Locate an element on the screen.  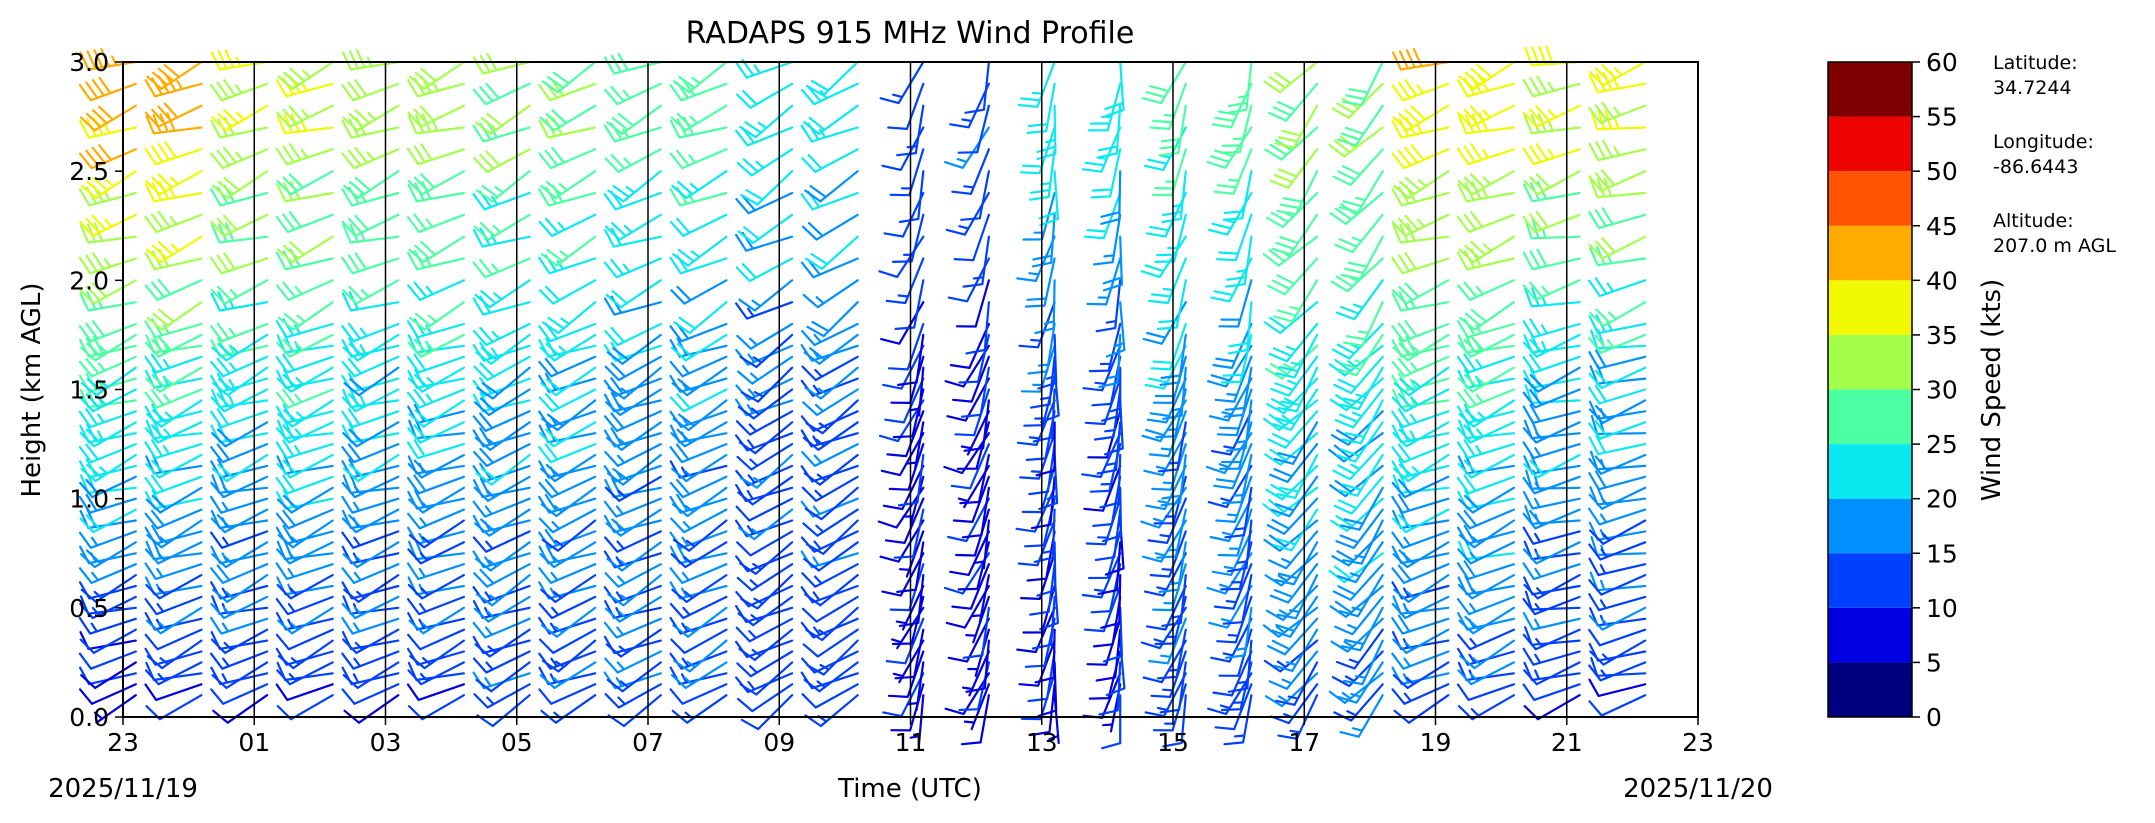
y-tick-label: 0.5 is located at coordinates (89, 608).